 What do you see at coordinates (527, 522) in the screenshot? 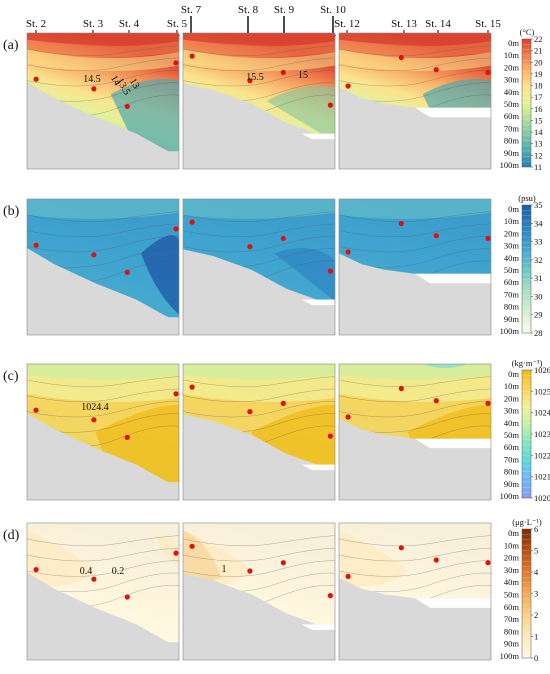
I see `colorbar-title: (μg·L⁻¹)` at bounding box center [527, 522].